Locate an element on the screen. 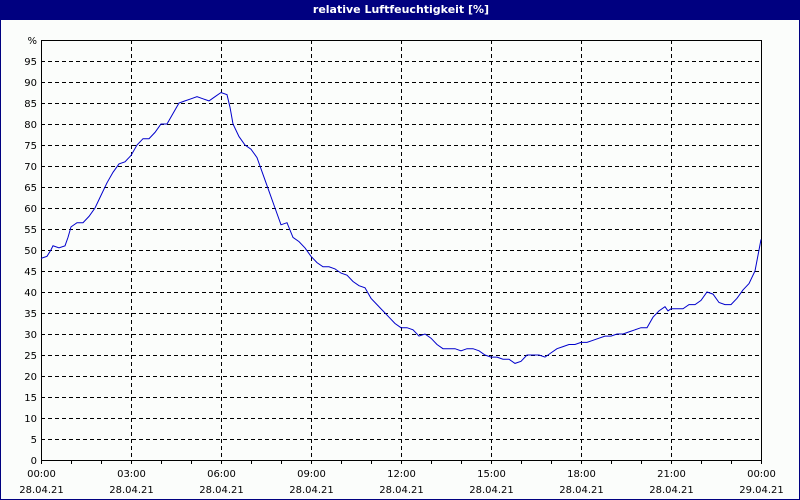  y-axis-labels: 0 5 10 15 20 25 30 35 40 45 50 55 60 65 70 75 80 85 90 95% is located at coordinates (30, 251).